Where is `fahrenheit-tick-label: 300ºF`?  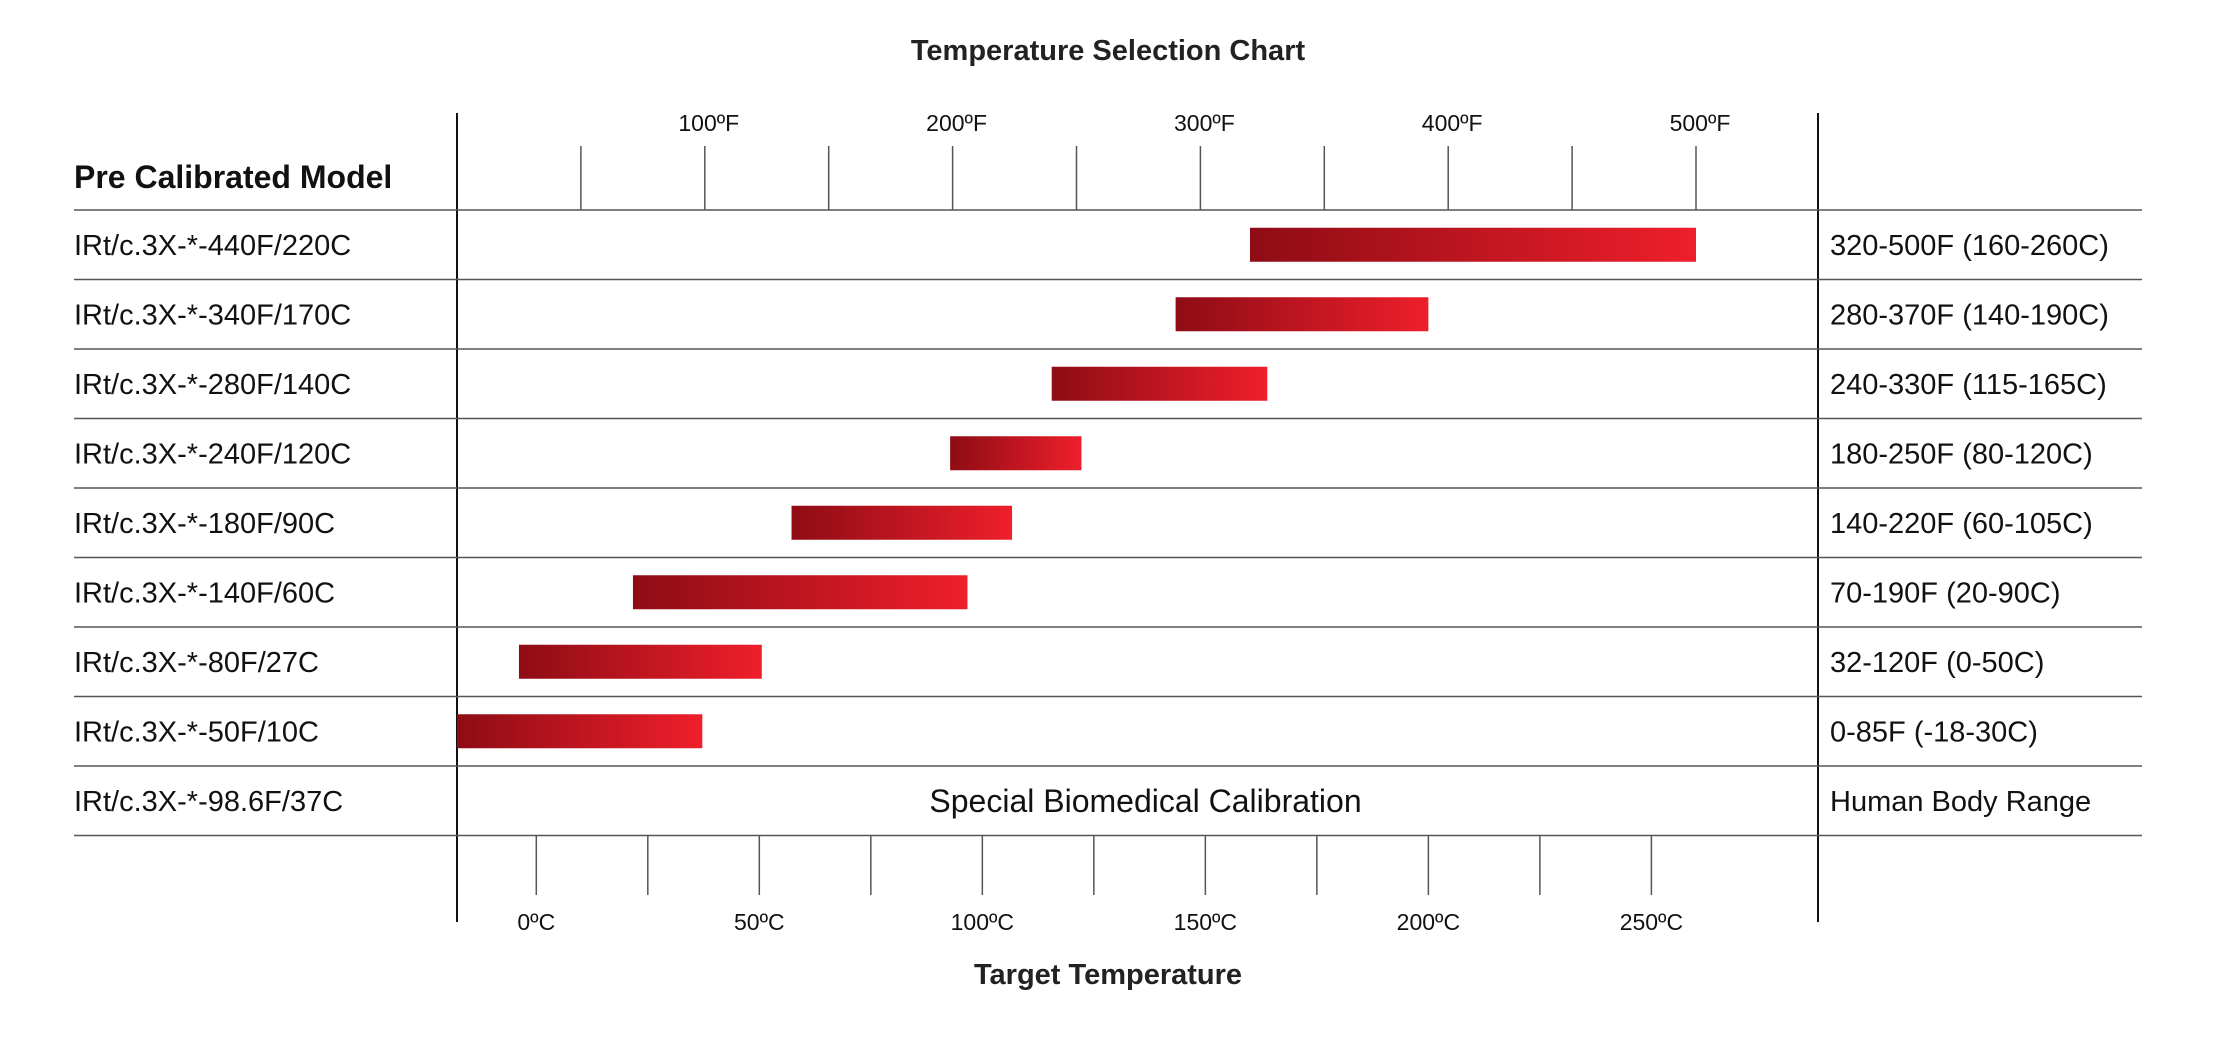
fahrenheit-tick-label: 300ºF is located at coordinates (1204, 123).